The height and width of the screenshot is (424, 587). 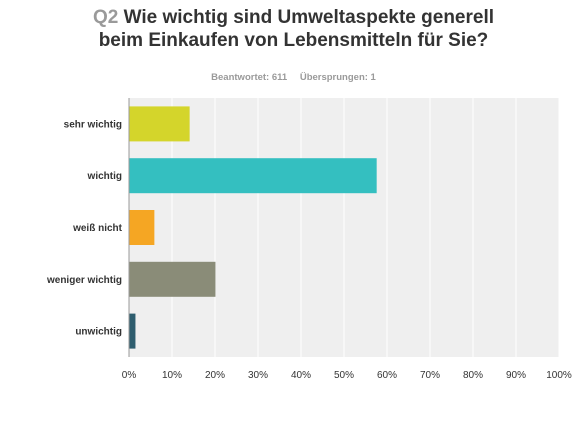 What do you see at coordinates (309, 17) in the screenshot?
I see `question-text-line1: Wie wichtig sind Umweltaspekte generell` at bounding box center [309, 17].